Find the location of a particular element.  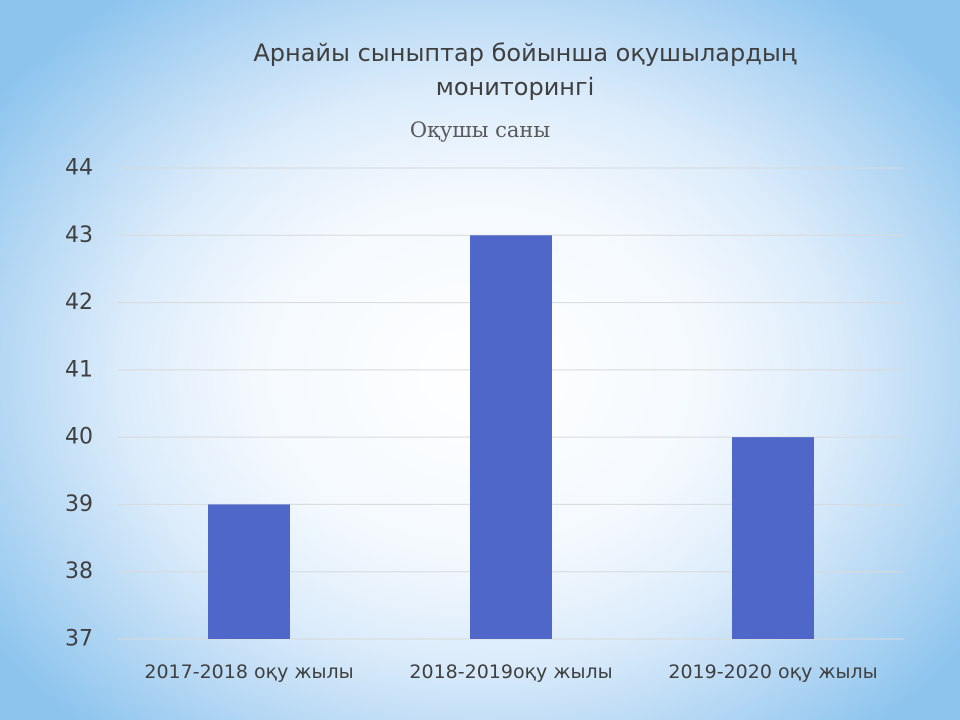

x-category-label-1: 2017-2018 оқу жылы is located at coordinates (248, 672).